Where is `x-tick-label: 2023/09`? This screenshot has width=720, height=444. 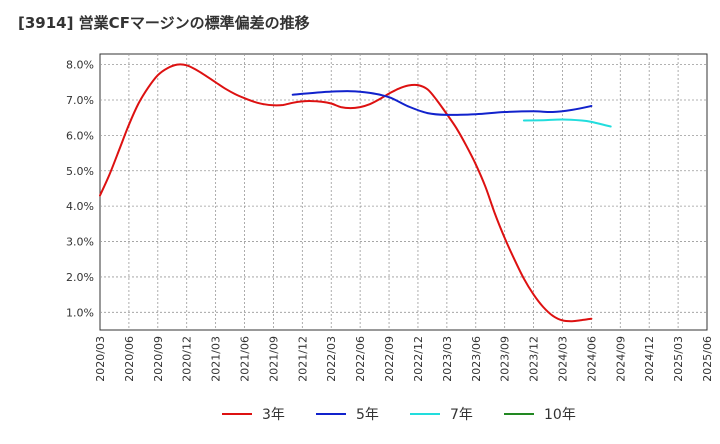 x-tick-label: 2023/09 is located at coordinates (505, 359).